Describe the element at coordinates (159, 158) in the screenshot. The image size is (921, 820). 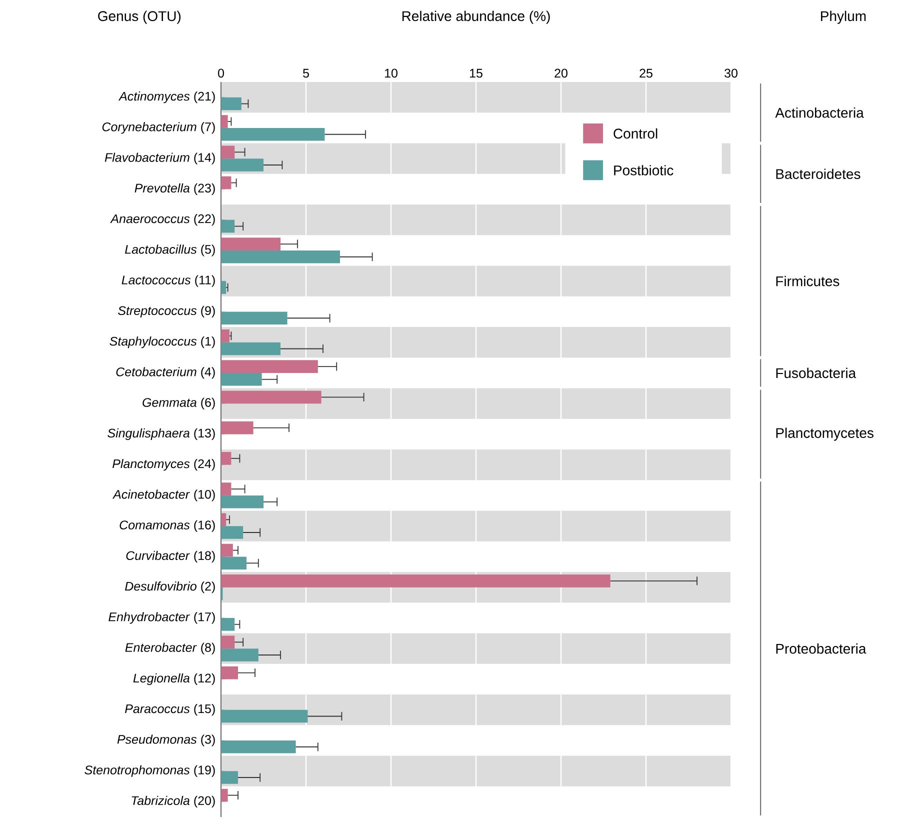
I see `y-tick-label: Flavobacterium (14)` at that location.